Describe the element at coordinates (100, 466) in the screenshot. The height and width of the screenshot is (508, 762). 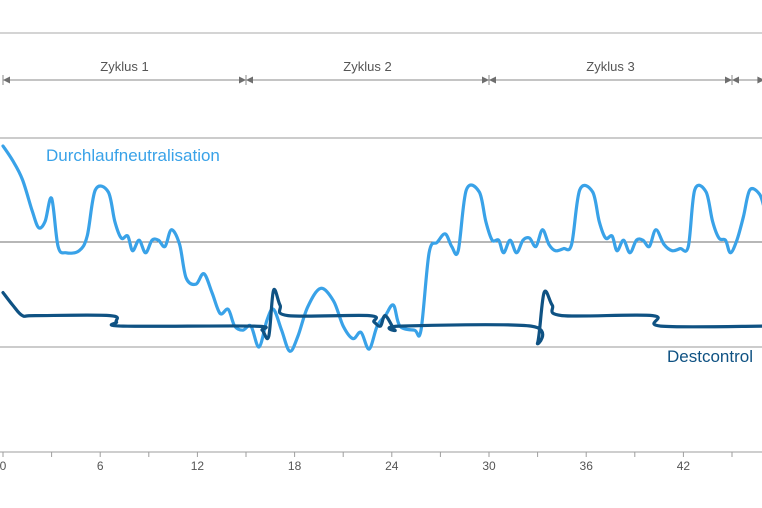
I see `x-tick-label: 6` at that location.